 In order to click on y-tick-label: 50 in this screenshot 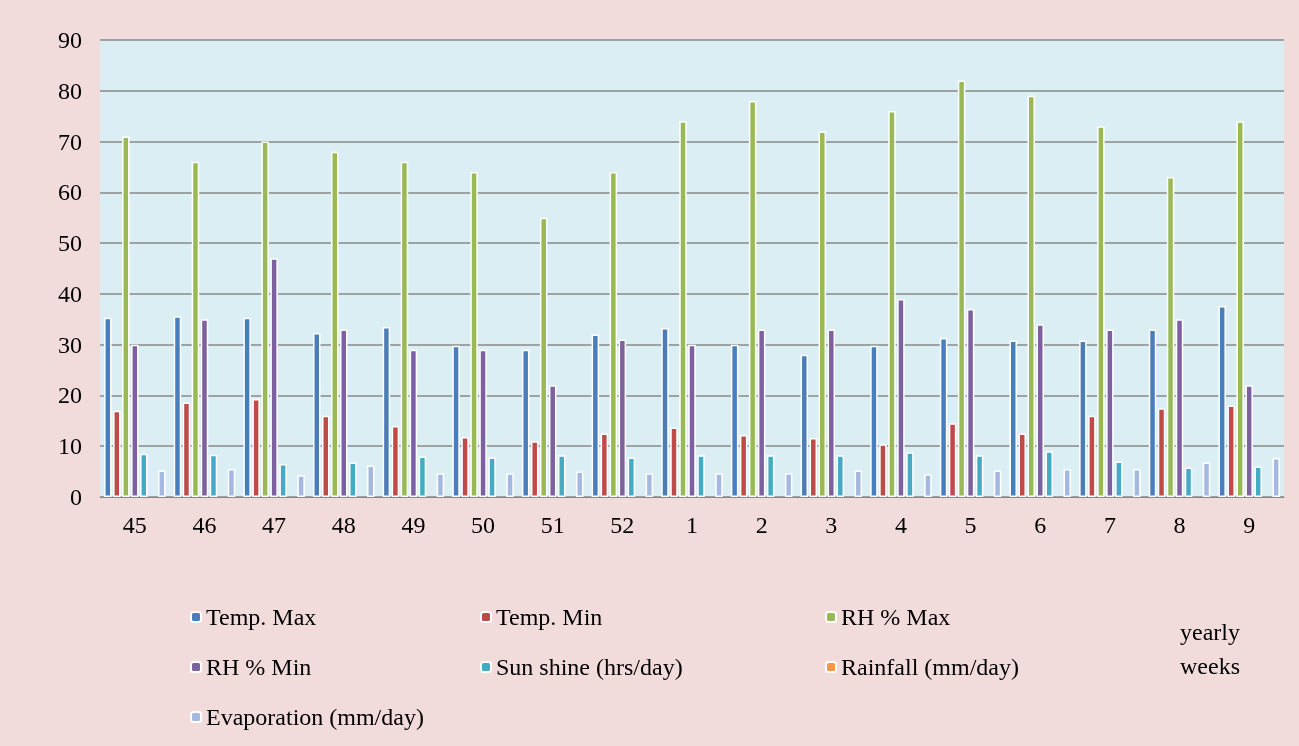, I will do `click(70, 243)`.